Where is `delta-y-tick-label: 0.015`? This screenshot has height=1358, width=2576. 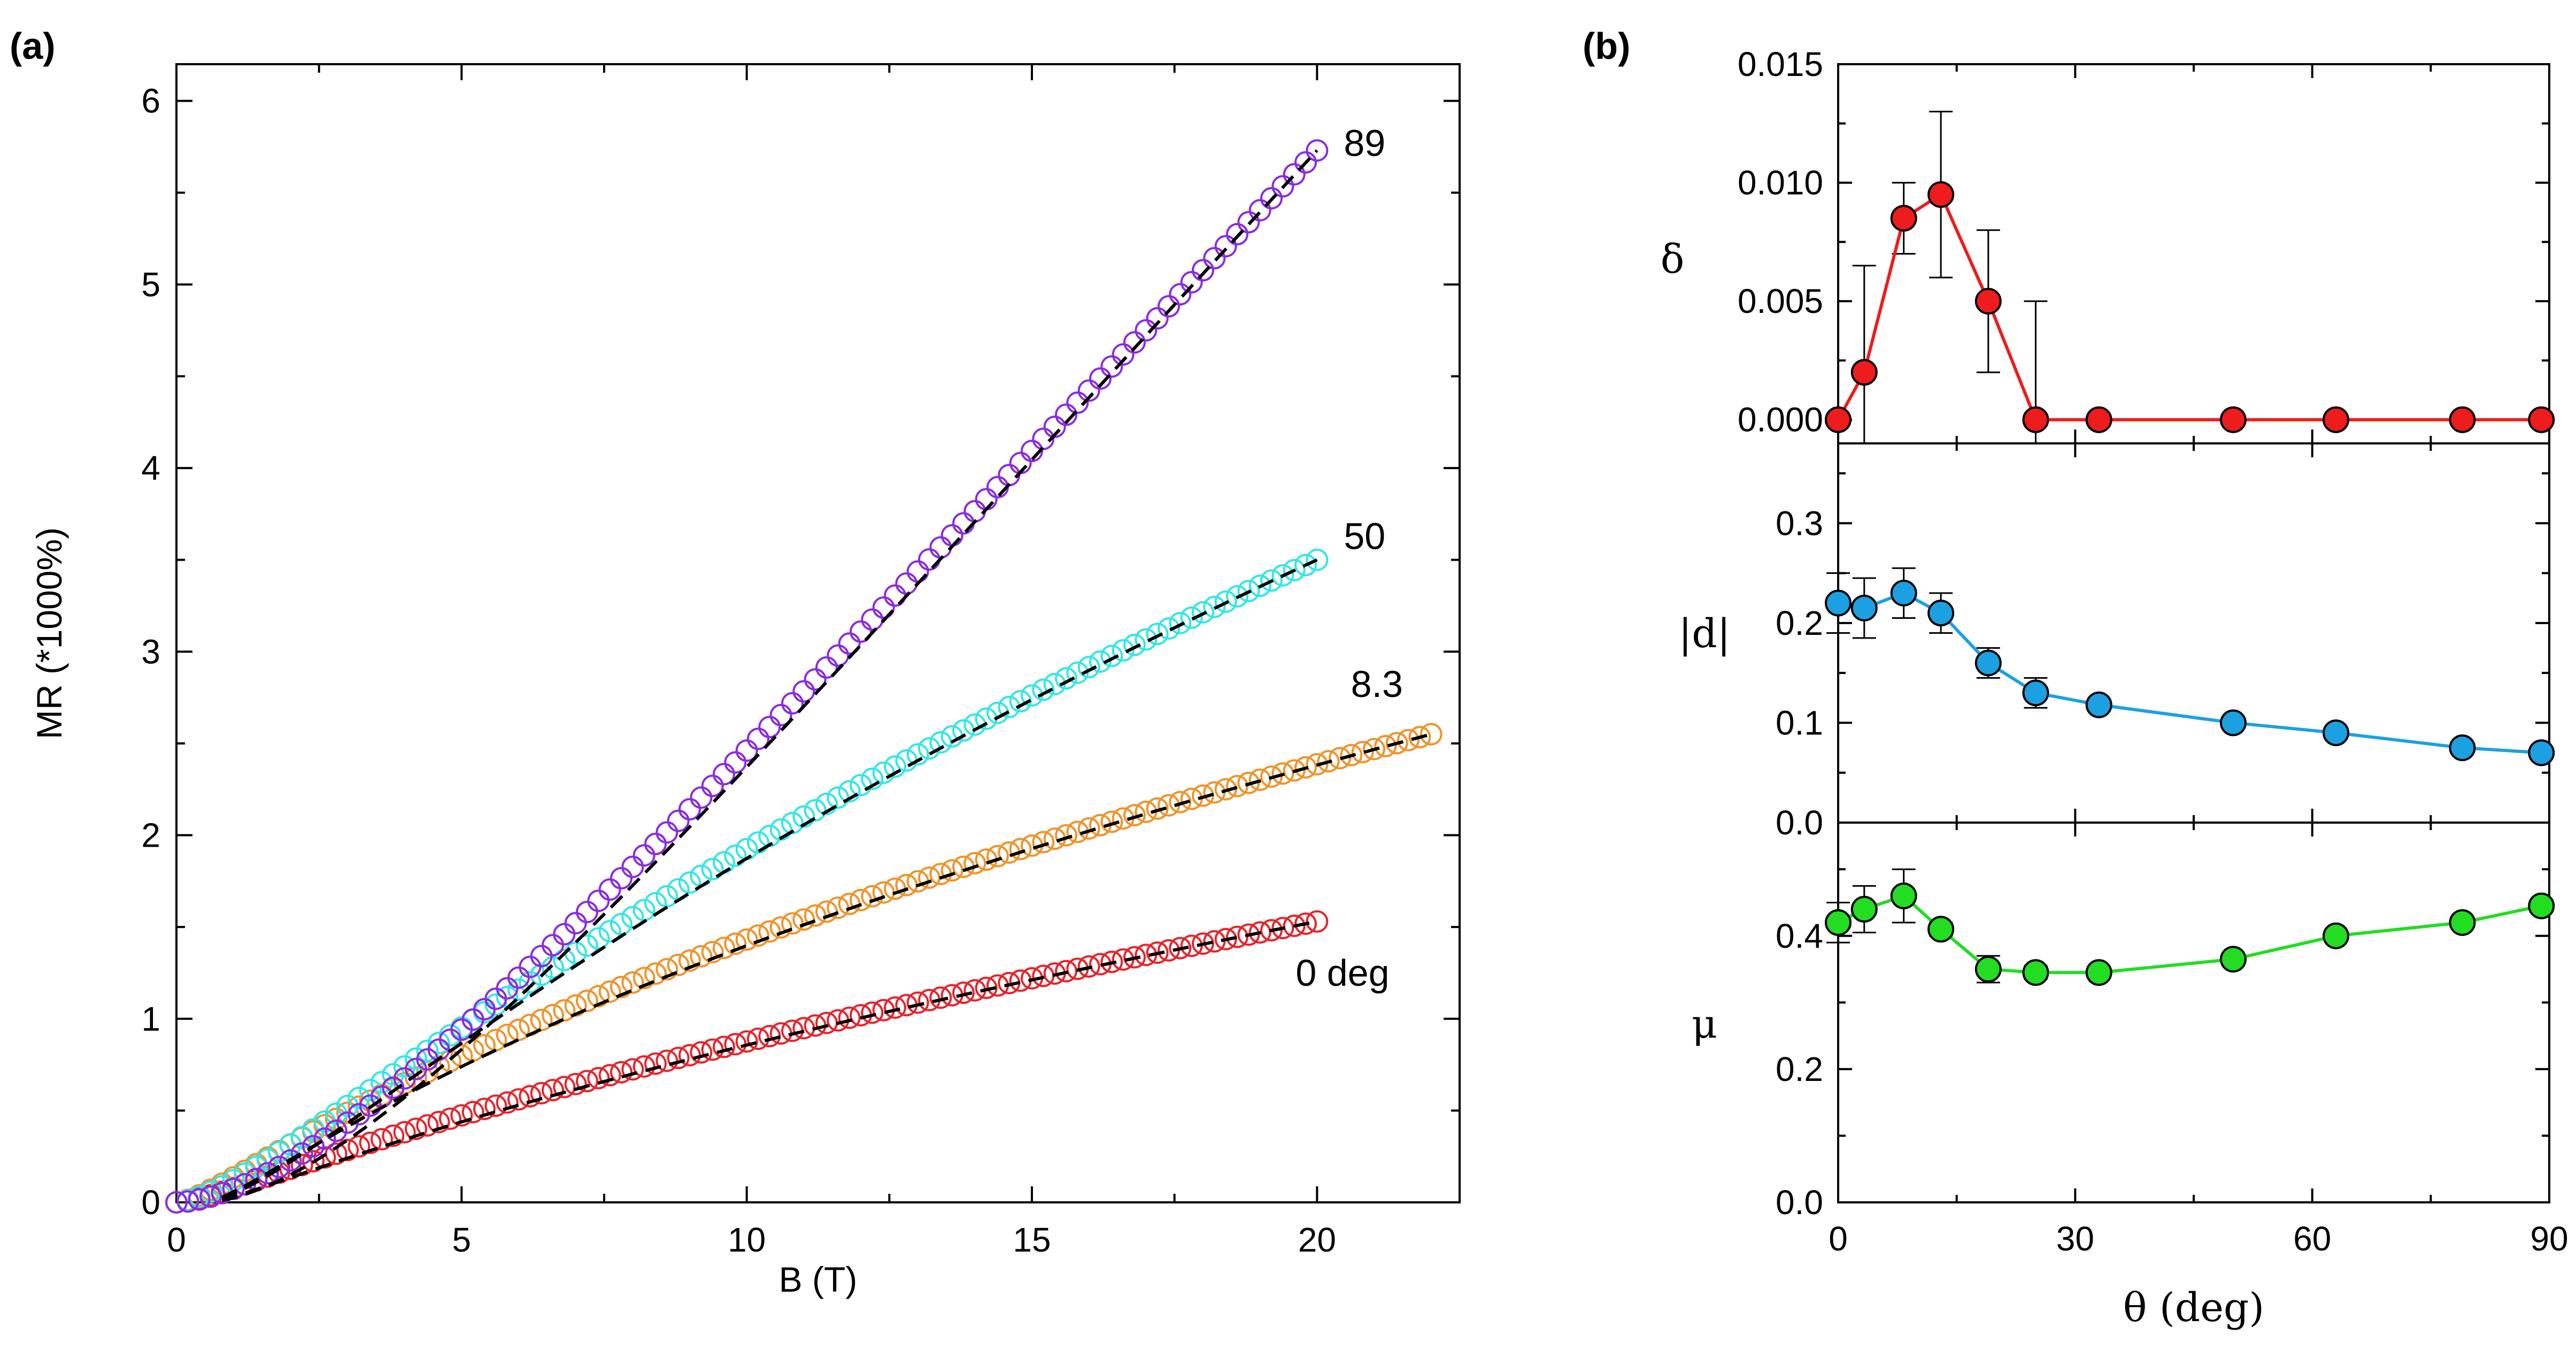
delta-y-tick-label: 0.015 is located at coordinates (1780, 64).